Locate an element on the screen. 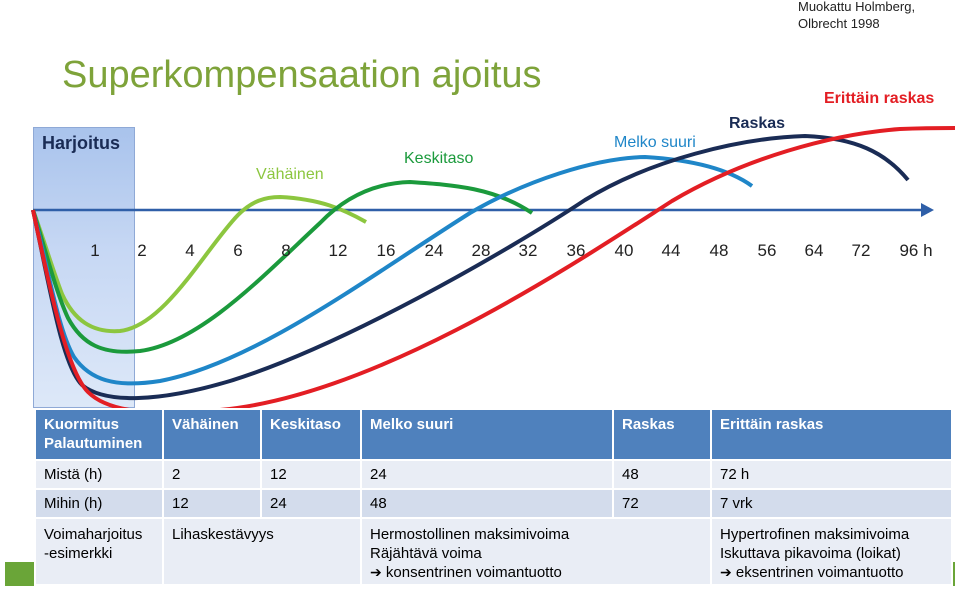 This screenshot has width=960, height=592. time-tick: 8 is located at coordinates (286, 250).